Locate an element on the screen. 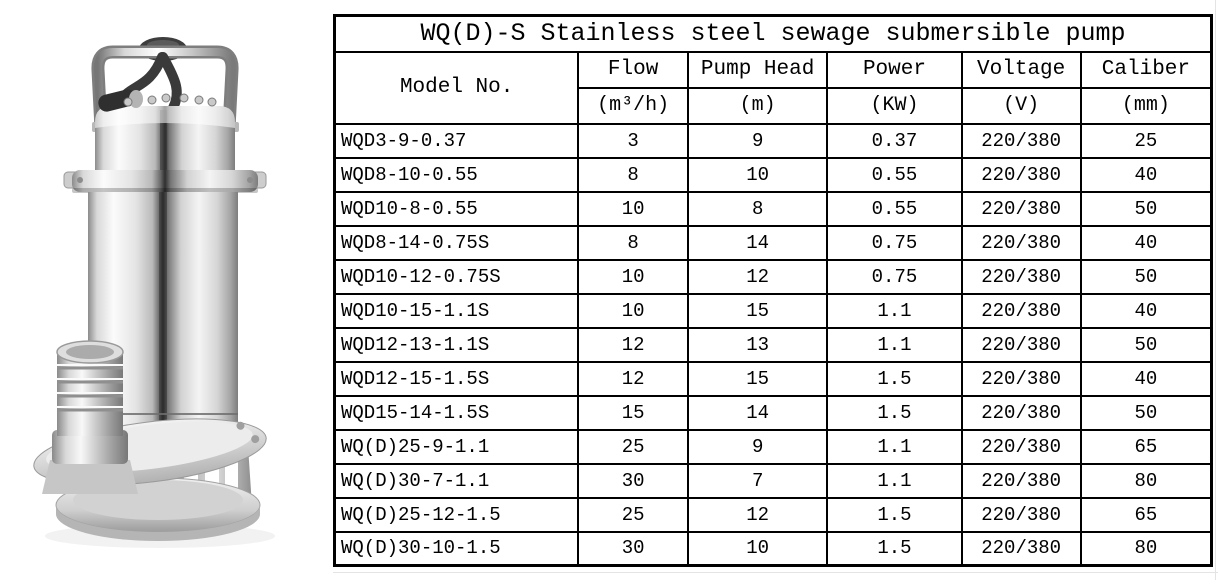  table-row: WQD10-8-0.55 10 8 0.55 220/380 50 is located at coordinates (773, 208).